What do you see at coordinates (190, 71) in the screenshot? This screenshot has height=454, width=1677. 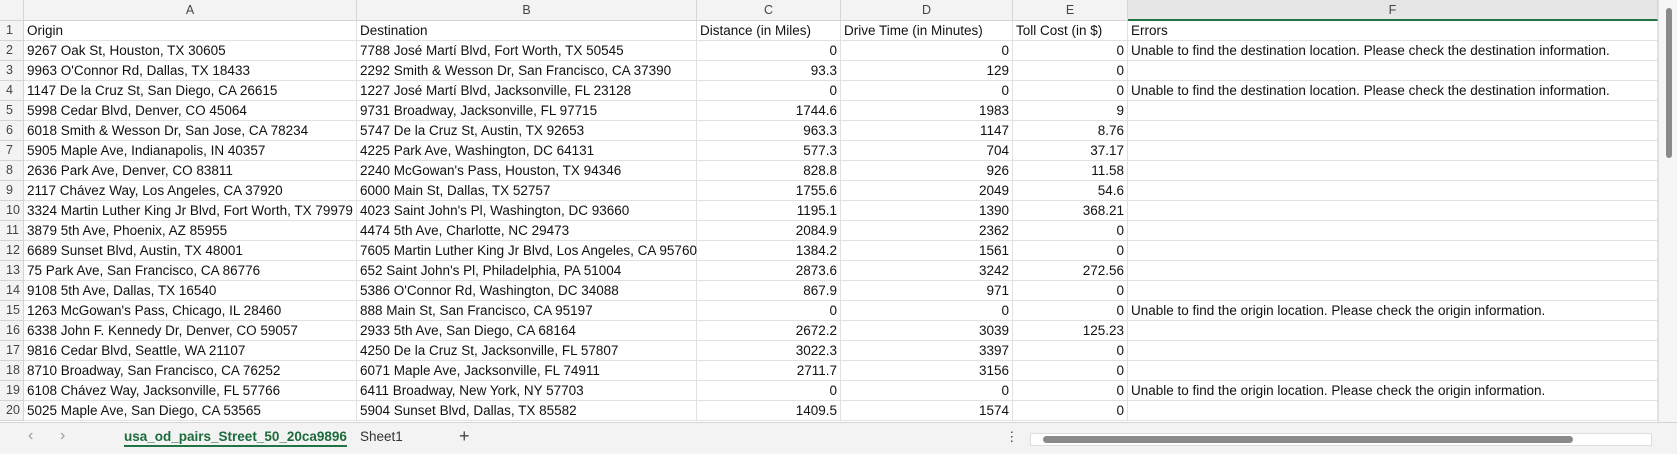 I see `cell: 9963 O'Connor Rd, Dallas, TX 18433` at bounding box center [190, 71].